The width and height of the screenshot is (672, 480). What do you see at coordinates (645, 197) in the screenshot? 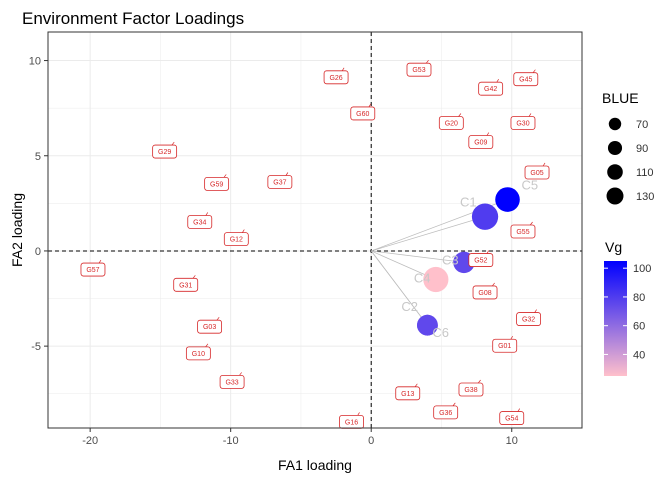
I see `size-legend-label: 130` at bounding box center [645, 197].